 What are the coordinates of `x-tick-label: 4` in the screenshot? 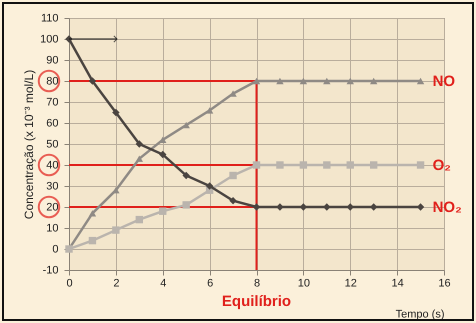 It's located at (163, 284).